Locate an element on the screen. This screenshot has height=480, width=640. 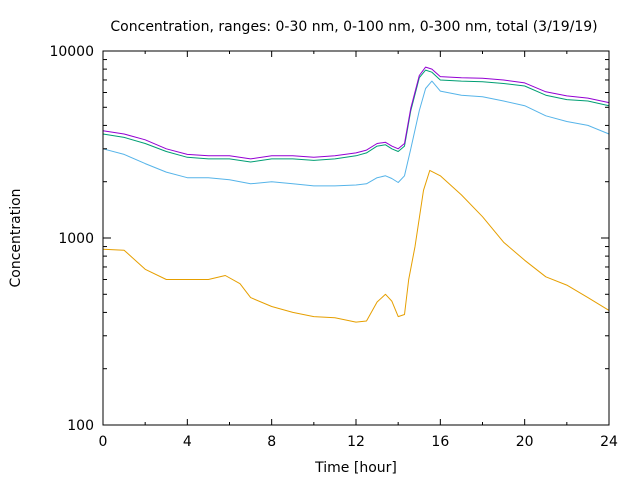
x-tick-label: 4 is located at coordinates (187, 442).